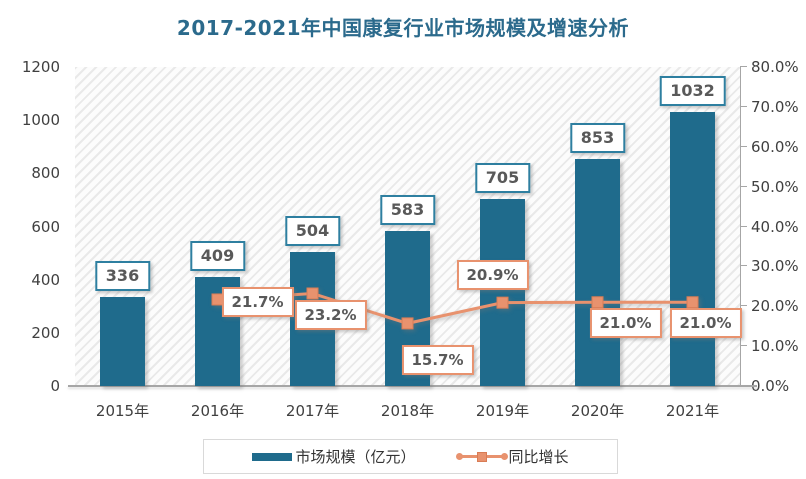 Image resolution: width=806 pixels, height=479 pixels. Describe the element at coordinates (217, 256) in the screenshot. I see `bar-value-label: 409` at that location.